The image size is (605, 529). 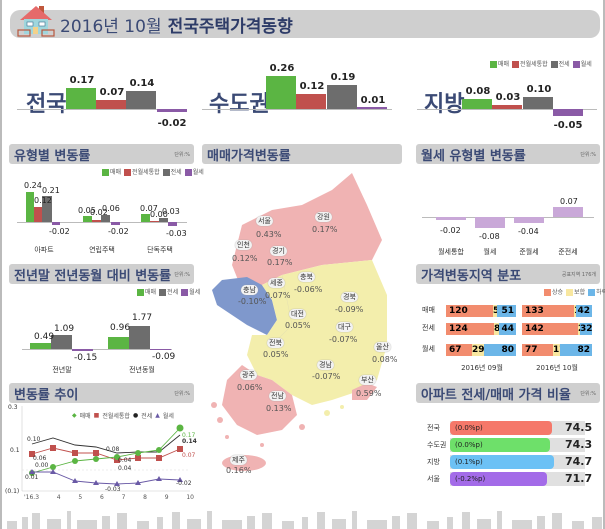 I want to click on region-gangwon-value: 0.17%, so click(x=325, y=229).